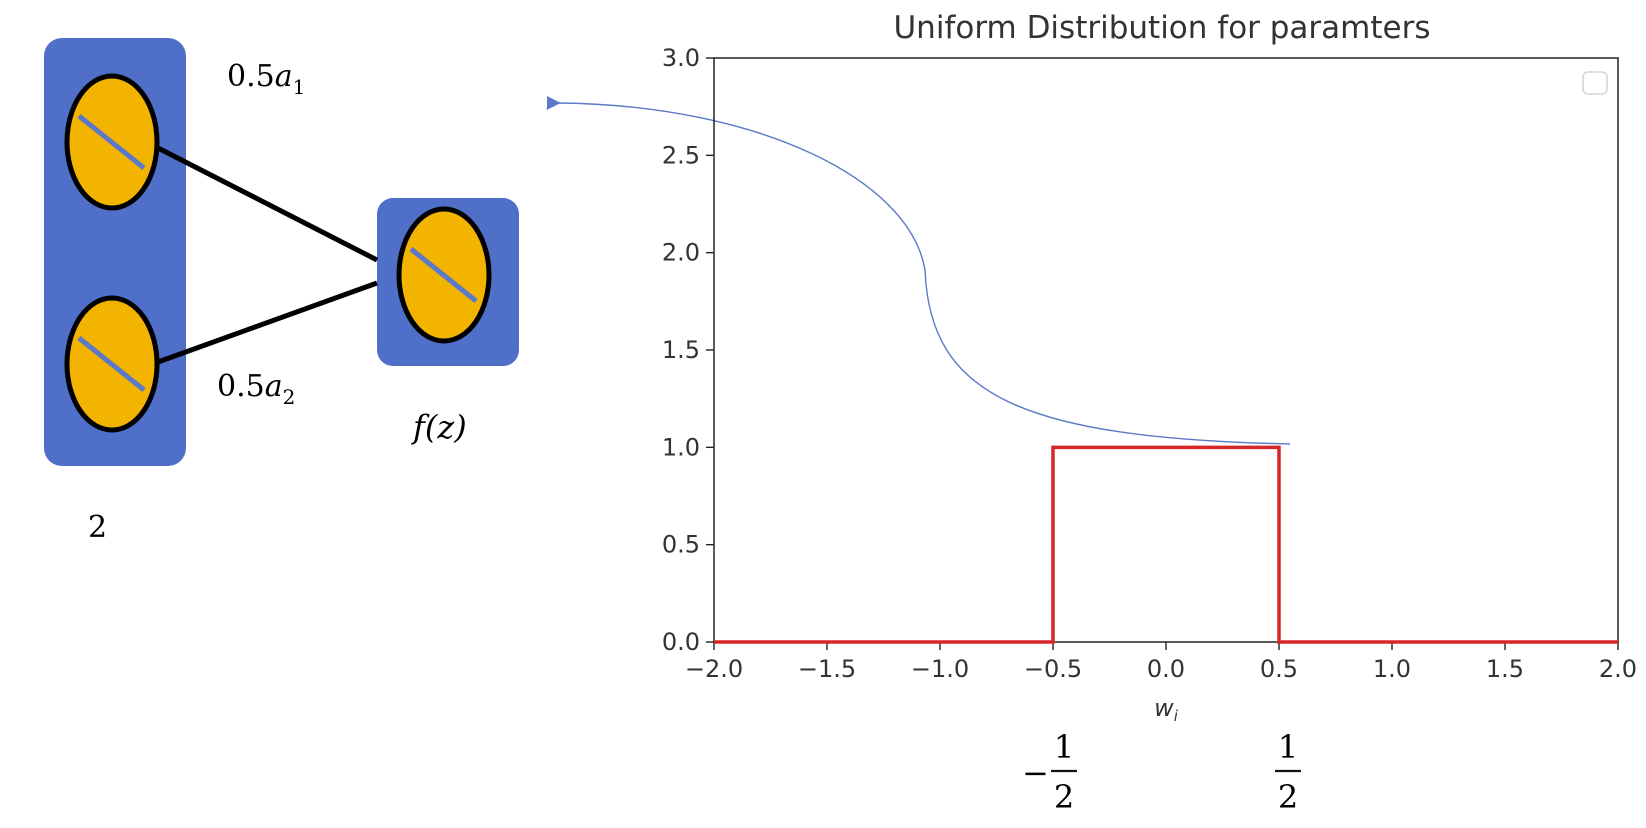 Image resolution: width=1646 pixels, height=828 pixels. I want to click on weight-bottom-label: 0.5a2, so click(256, 389).